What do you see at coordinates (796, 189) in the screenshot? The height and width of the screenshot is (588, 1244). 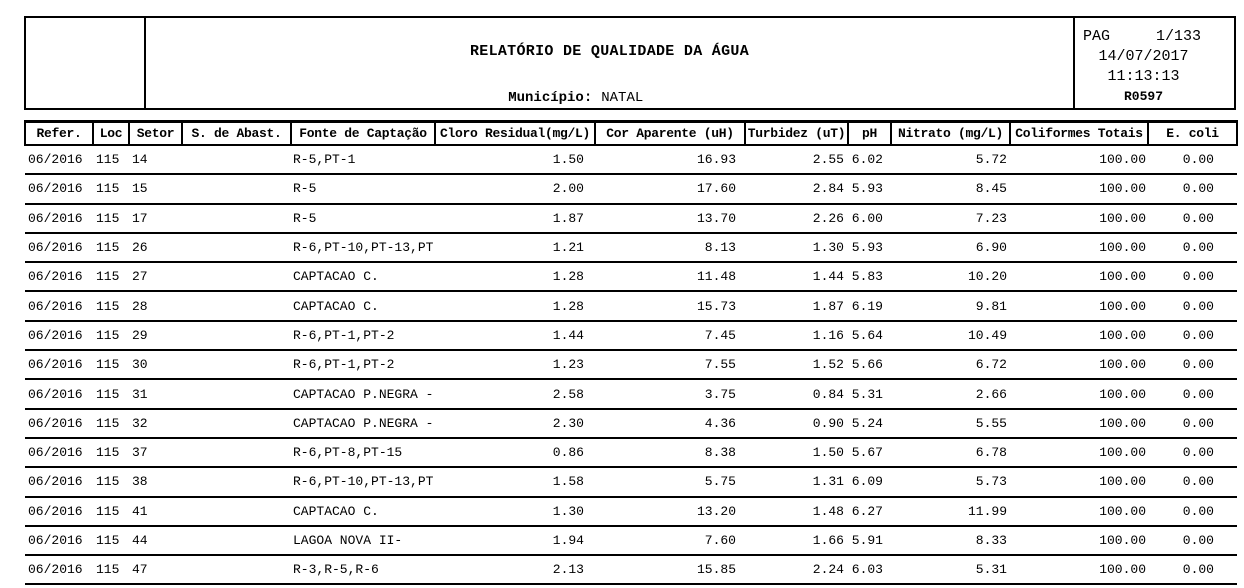 I see `cell-turbidez-ut: 2.84` at bounding box center [796, 189].